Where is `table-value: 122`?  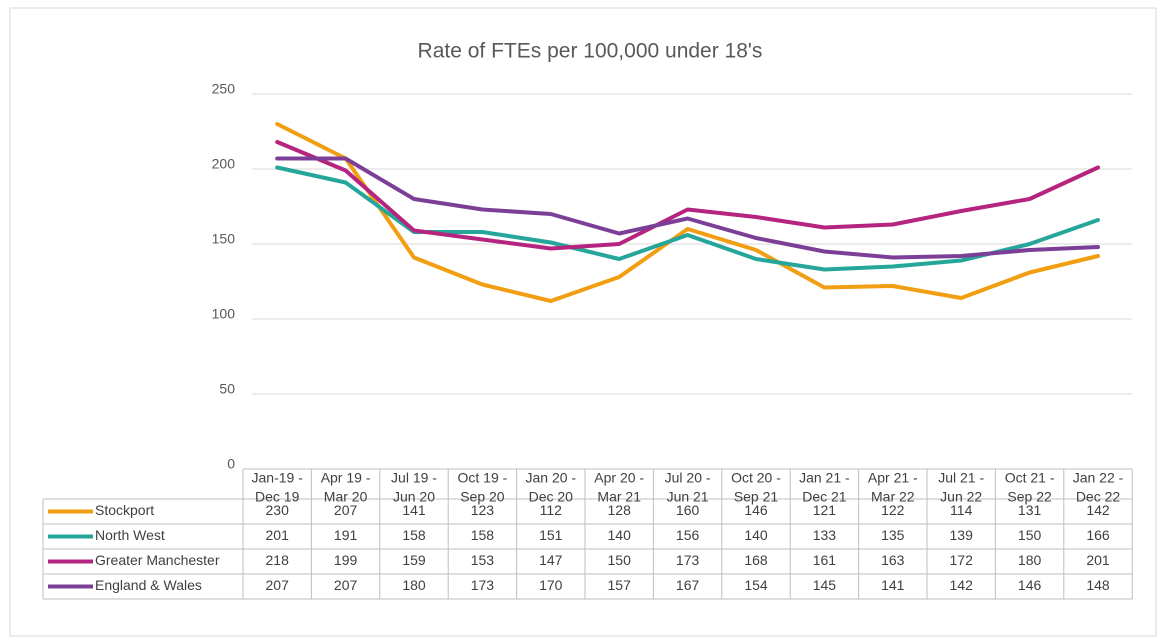
table-value: 122 is located at coordinates (893, 510).